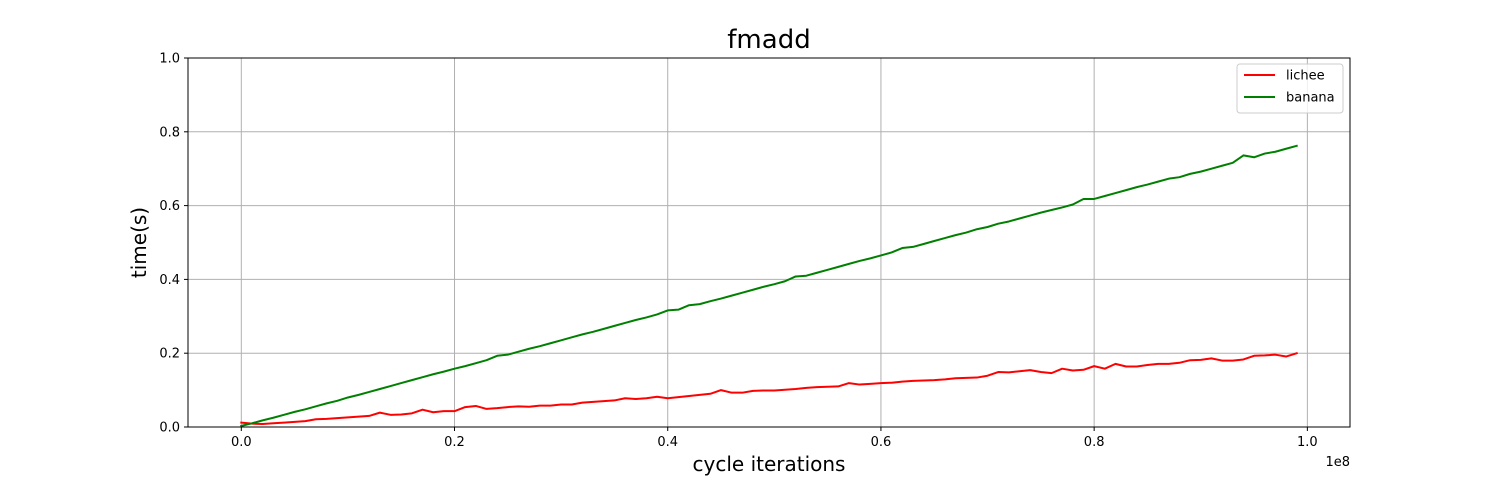 The height and width of the screenshot is (480, 1500). What do you see at coordinates (169, 132) in the screenshot?
I see `y-tick-label: 0.8` at bounding box center [169, 132].